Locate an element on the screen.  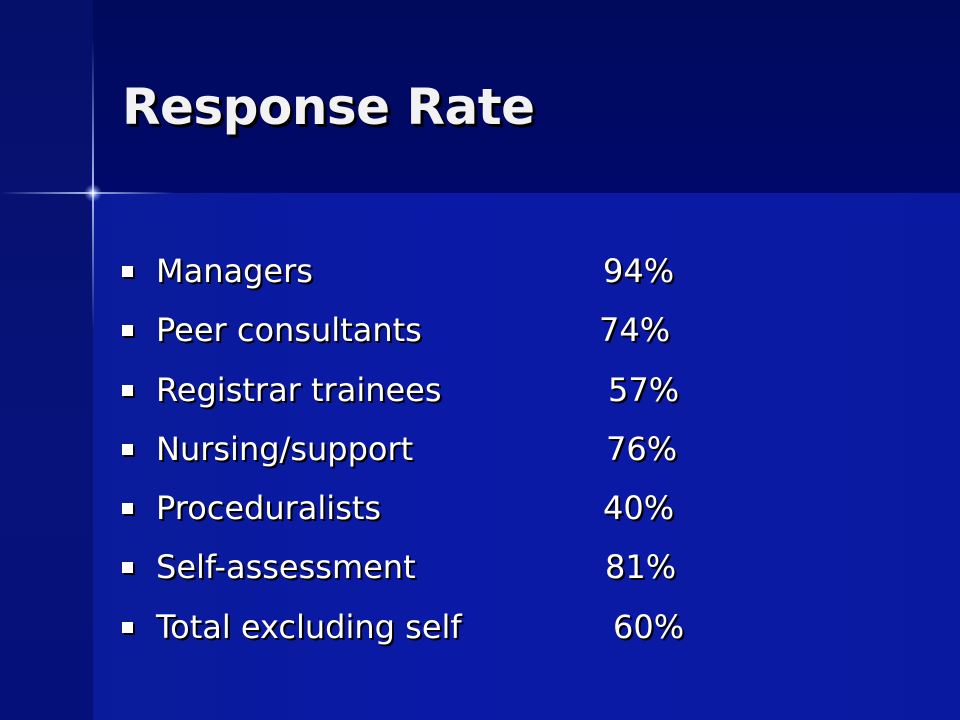
rate-value: 94% is located at coordinates (639, 271).